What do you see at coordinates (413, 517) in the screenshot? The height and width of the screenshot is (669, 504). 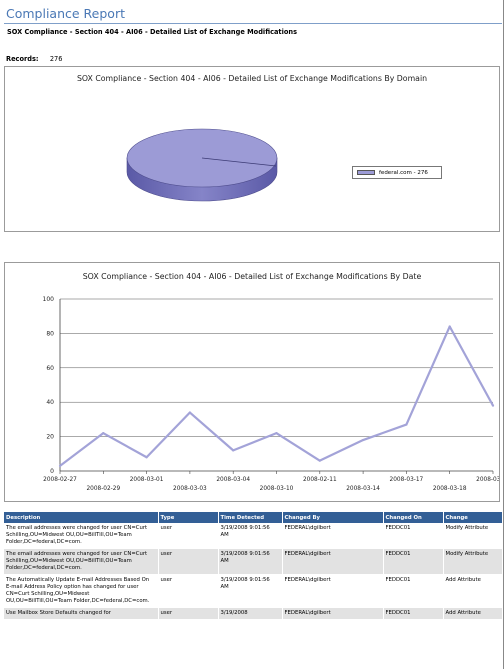 I see `column-header-changed-on: Changed On` at bounding box center [413, 517].